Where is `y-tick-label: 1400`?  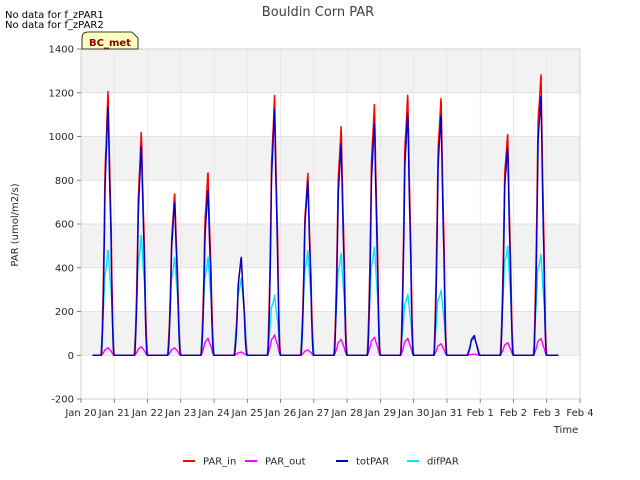 y-tick-label: 1400 is located at coordinates (61, 50).